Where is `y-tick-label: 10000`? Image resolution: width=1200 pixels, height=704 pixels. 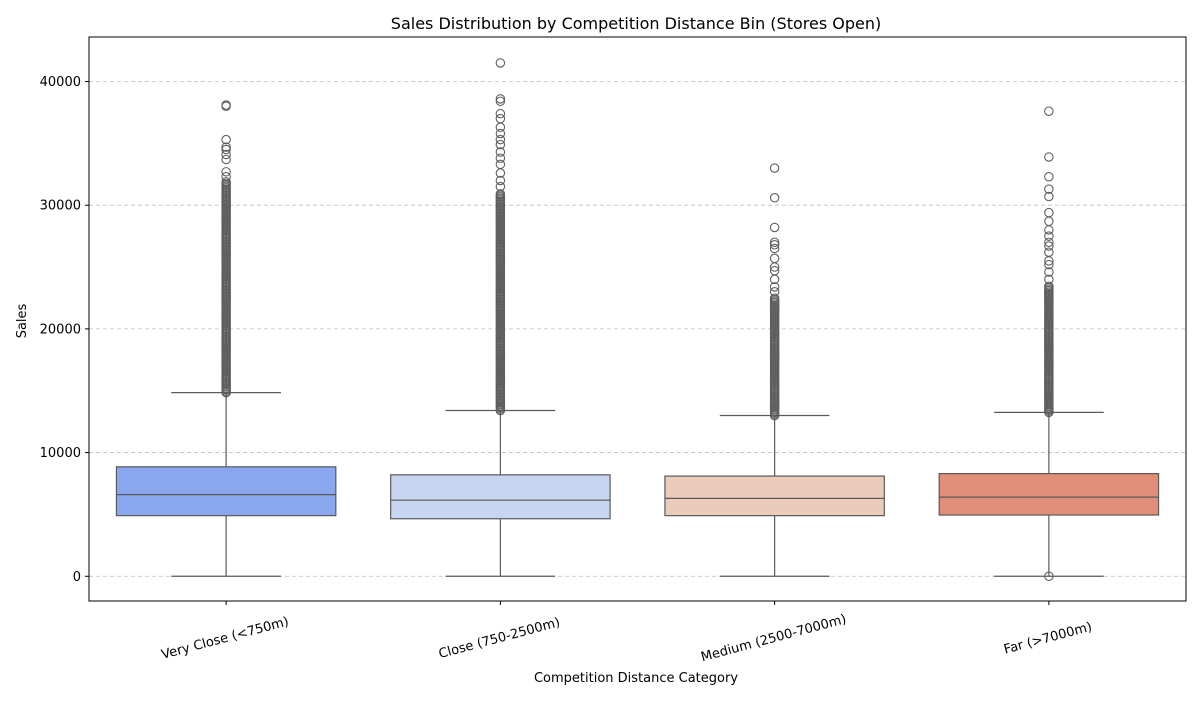
y-tick-label: 10000 is located at coordinates (60, 453).